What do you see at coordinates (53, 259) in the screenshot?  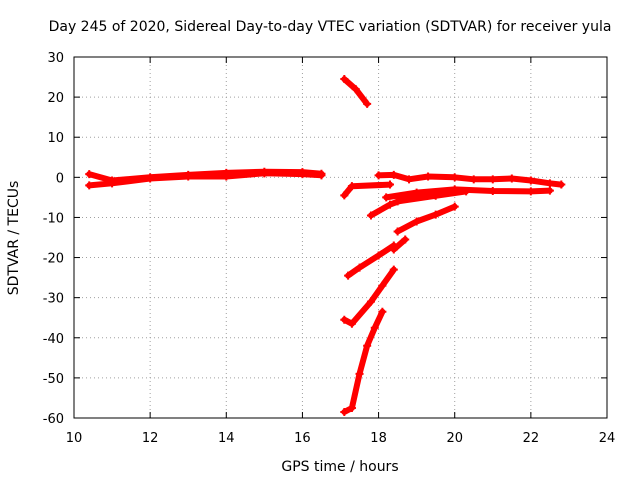 I see `y-tick-label: -20` at bounding box center [53, 259].